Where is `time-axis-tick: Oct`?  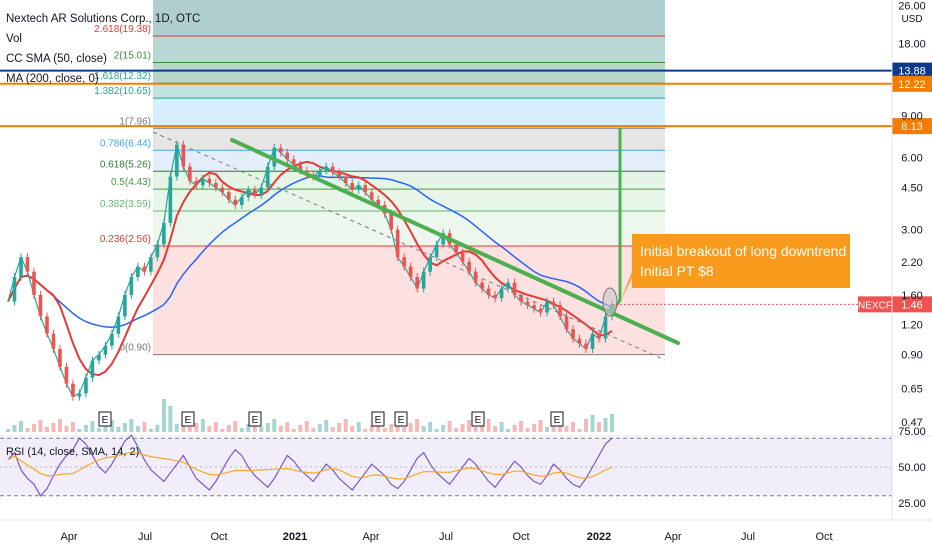
time-axis-tick: Oct is located at coordinates (823, 537).